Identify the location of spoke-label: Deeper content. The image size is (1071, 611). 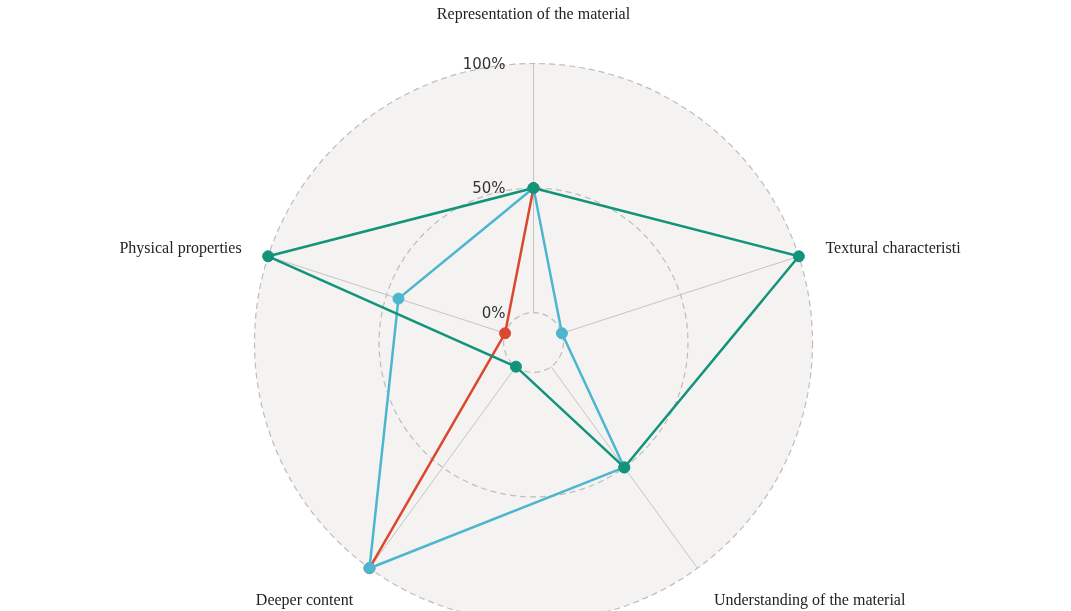
(304, 599).